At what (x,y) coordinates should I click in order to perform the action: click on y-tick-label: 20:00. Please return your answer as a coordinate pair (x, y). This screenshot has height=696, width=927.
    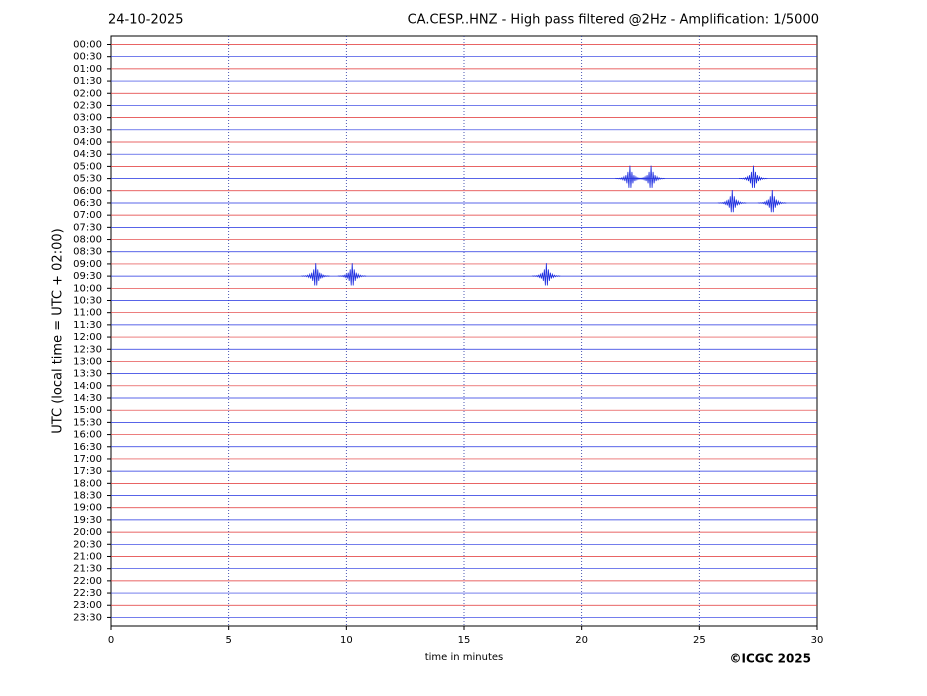
    Looking at the image, I should click on (87, 532).